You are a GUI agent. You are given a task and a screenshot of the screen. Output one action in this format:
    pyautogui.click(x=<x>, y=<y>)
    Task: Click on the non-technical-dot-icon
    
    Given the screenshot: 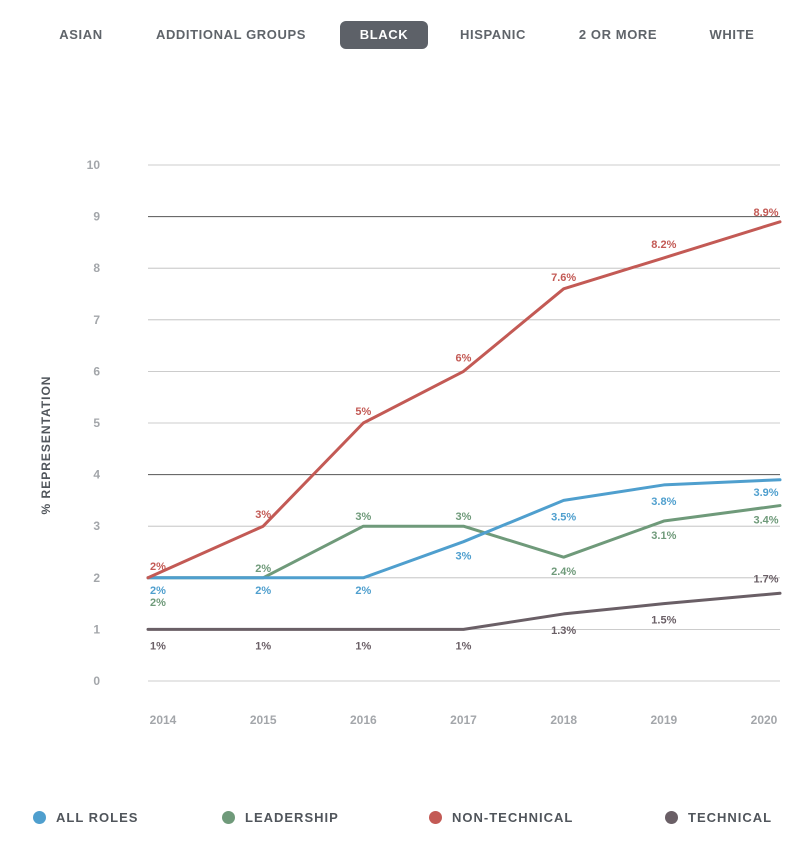 What is the action you would take?
    pyautogui.click(x=435, y=817)
    